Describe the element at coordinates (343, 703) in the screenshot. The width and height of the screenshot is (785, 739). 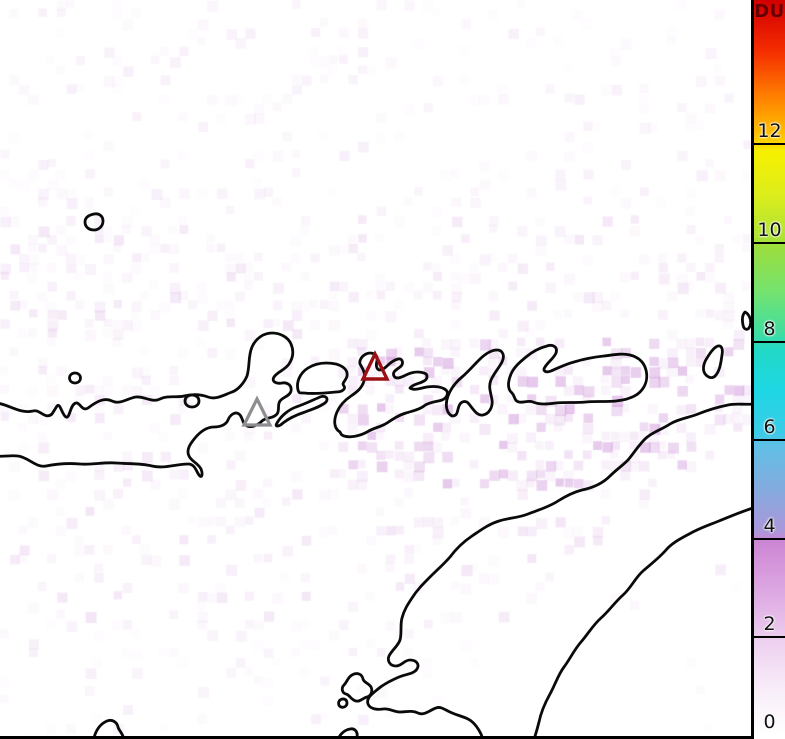
I see `islet-semau-small-coastline` at that location.